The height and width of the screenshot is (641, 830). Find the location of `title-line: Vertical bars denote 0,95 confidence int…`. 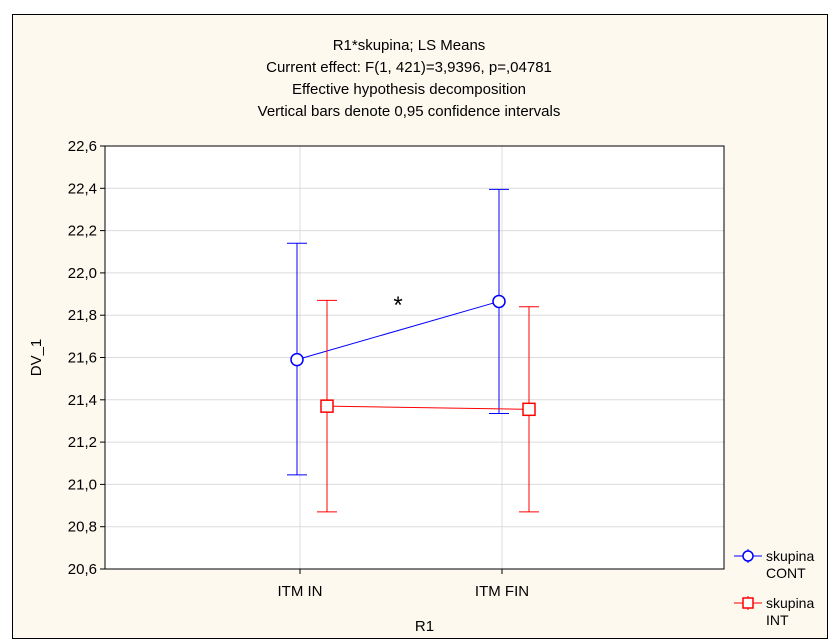

title-line: Vertical bars denote 0,95 confidence int… is located at coordinates (409, 111).